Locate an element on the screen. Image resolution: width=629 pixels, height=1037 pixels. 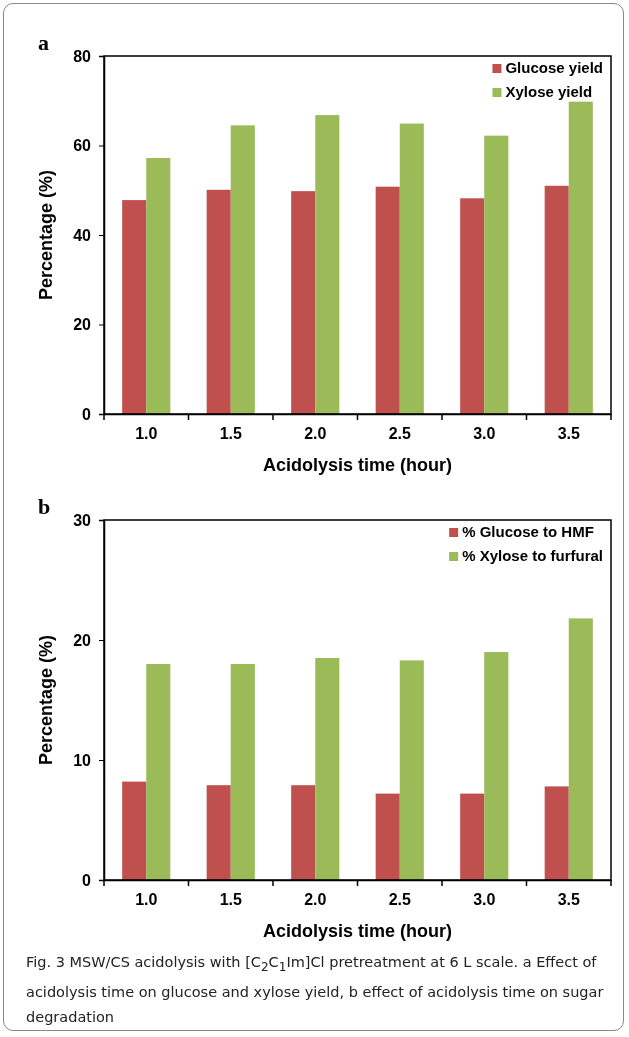
legend-label: Glucose yield is located at coordinates (554, 67).